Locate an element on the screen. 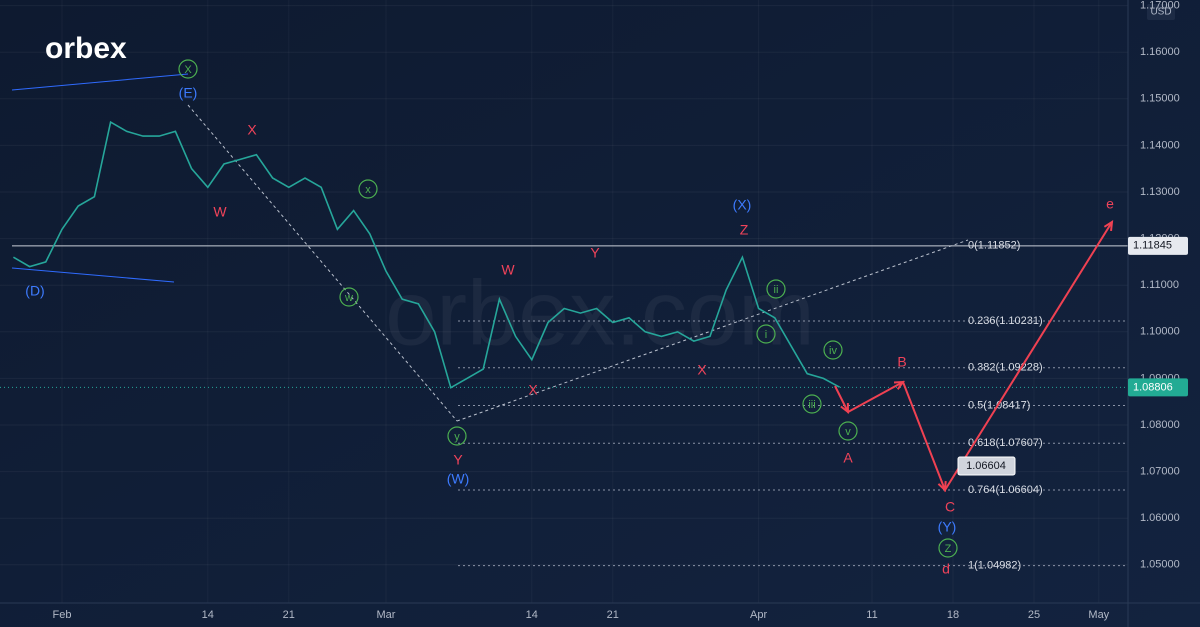  wave-label: d is located at coordinates (946, 569).